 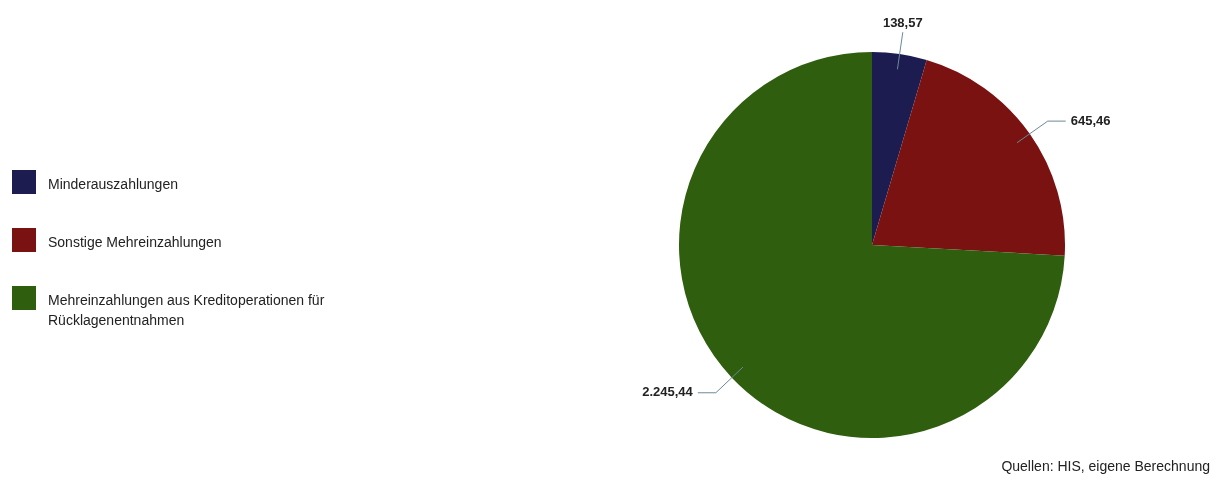 What do you see at coordinates (1105, 466) in the screenshot?
I see `source-note: Quellen: HIS, eigene Berechnung` at bounding box center [1105, 466].